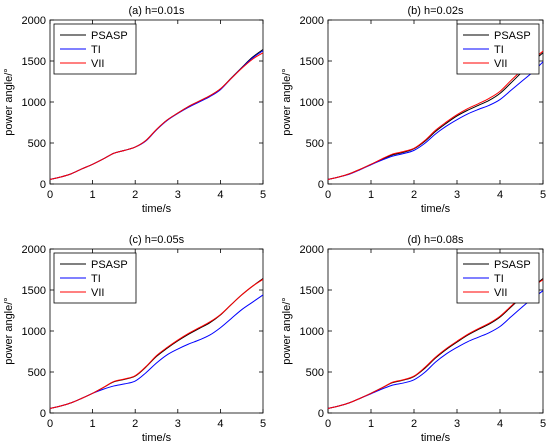  Describe the element at coordinates (436, 240) in the screenshot. I see `panel-title: (d) h=0.08s` at that location.